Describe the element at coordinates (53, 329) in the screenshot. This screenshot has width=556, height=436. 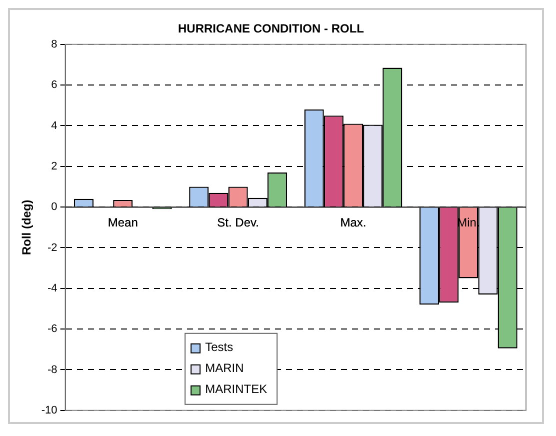
I see `y-tick-label: -6` at that location.